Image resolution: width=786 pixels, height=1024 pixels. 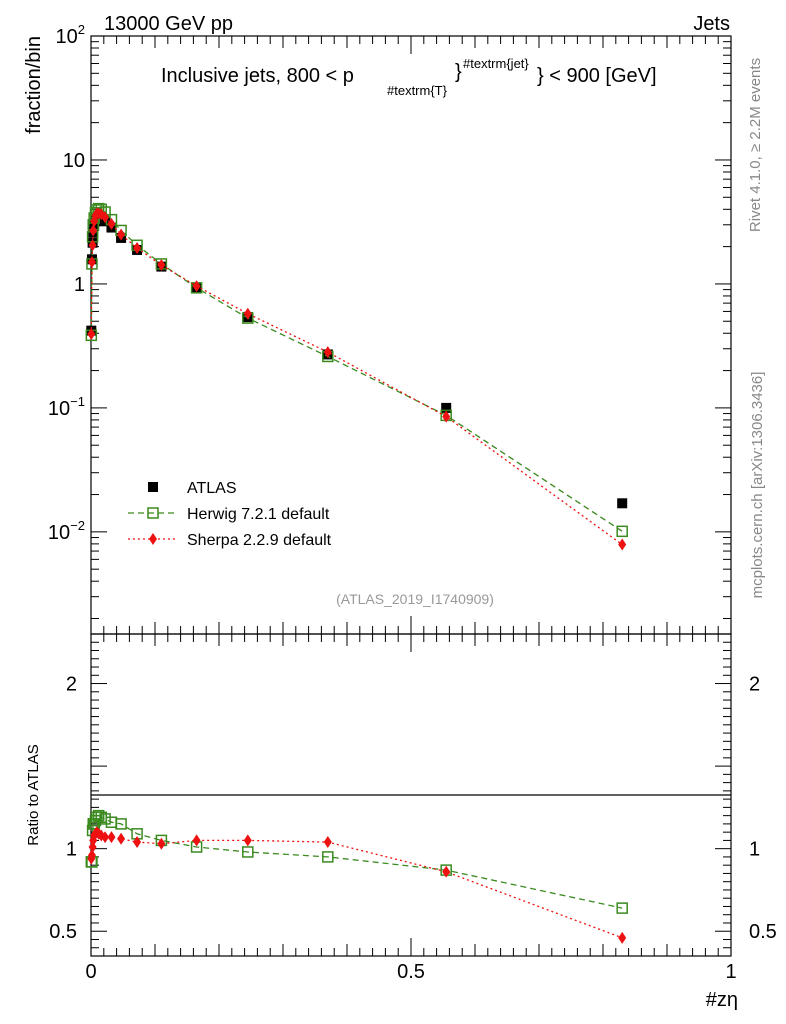 What do you see at coordinates (33, 794) in the screenshot?
I see `ratio-y-axis-label: Ratio to ATLAS` at bounding box center [33, 794].